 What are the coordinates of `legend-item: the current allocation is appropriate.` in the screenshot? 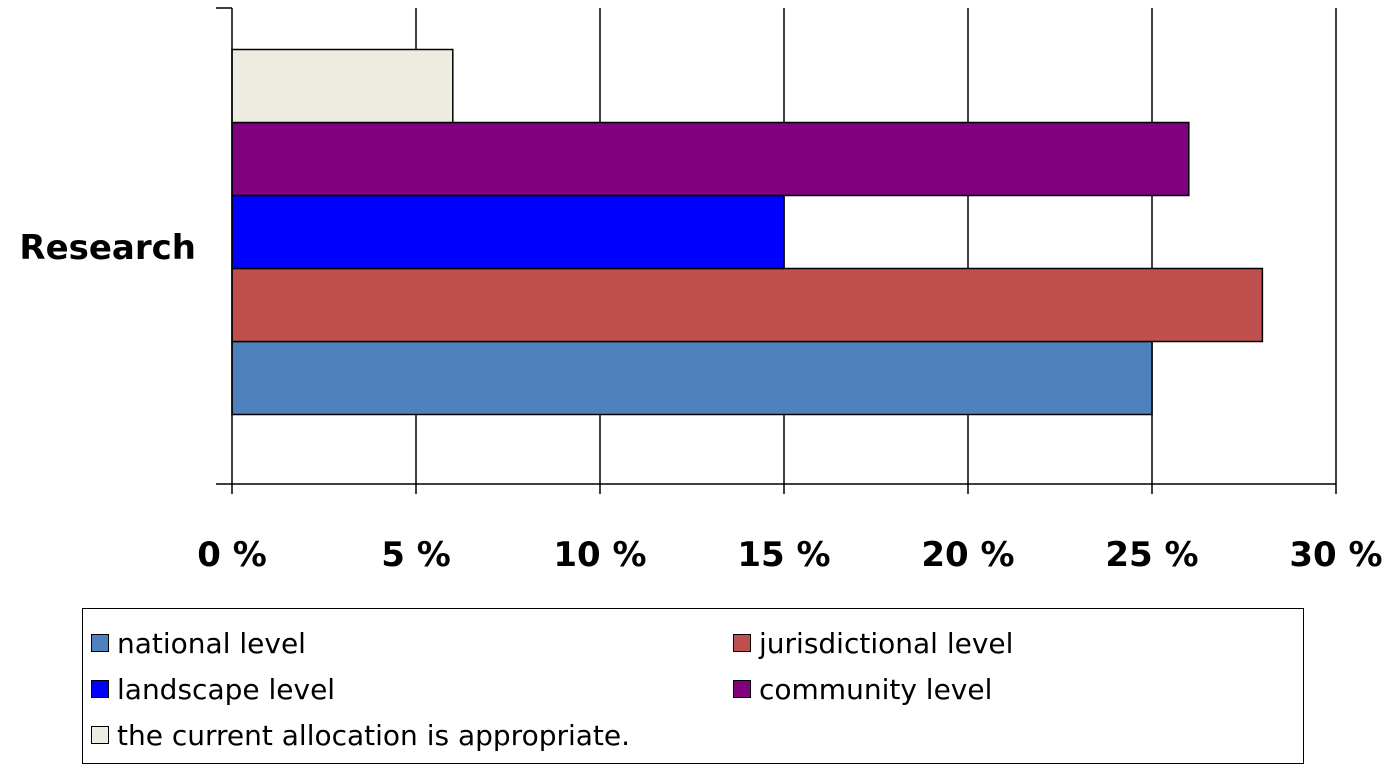 It's located at (360, 735).